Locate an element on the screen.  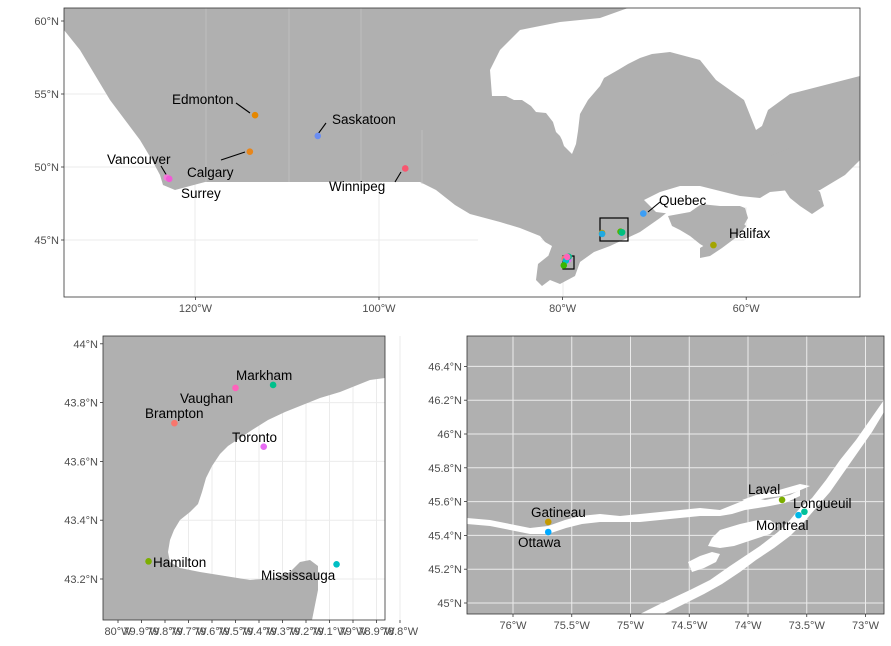
x-tick-label: 76°W is located at coordinates (513, 626).